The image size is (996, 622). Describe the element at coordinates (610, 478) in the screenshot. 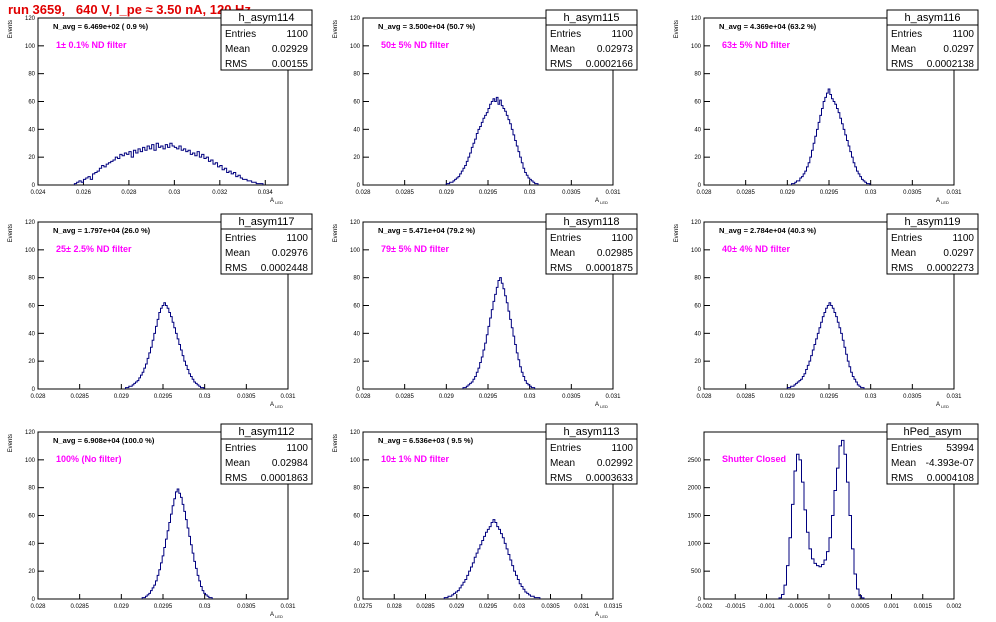

I see `stats-value: 0.0003633` at that location.